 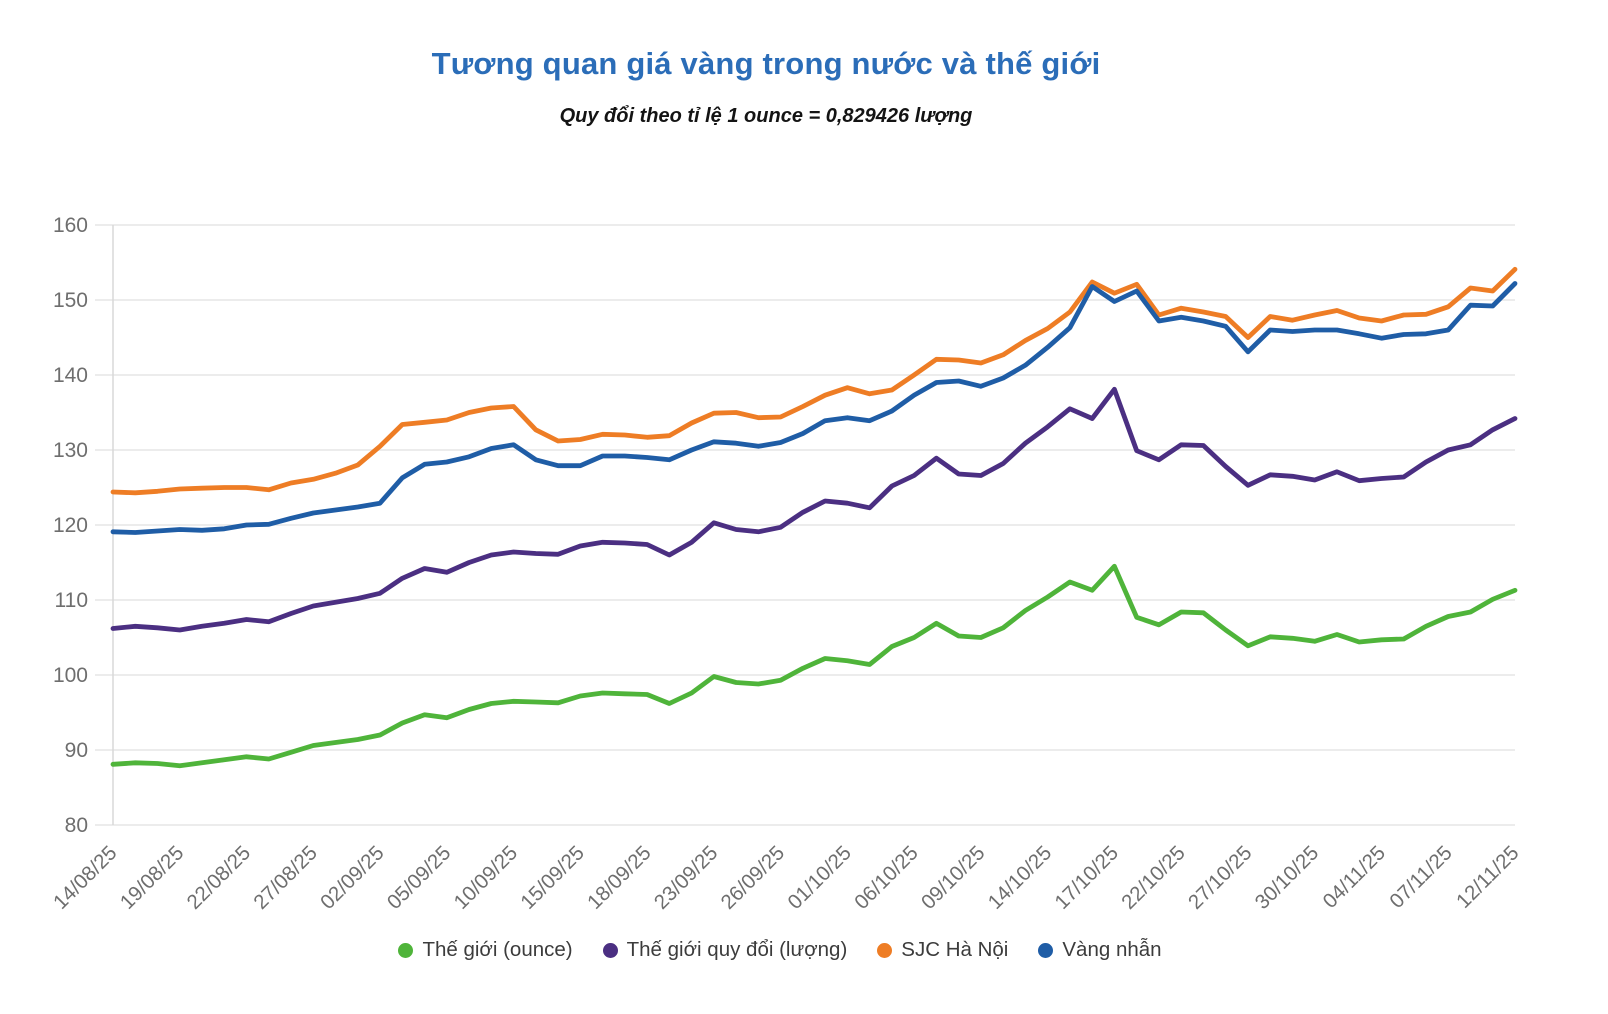 I want to click on x-axis-label: 22/10/25, so click(x=1153, y=877).